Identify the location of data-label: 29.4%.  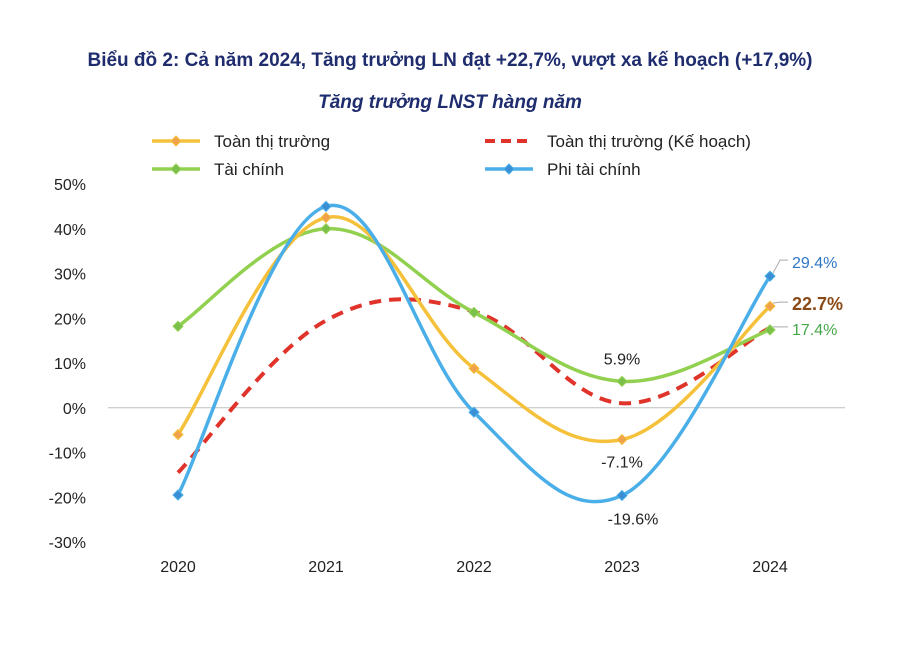
(814, 263).